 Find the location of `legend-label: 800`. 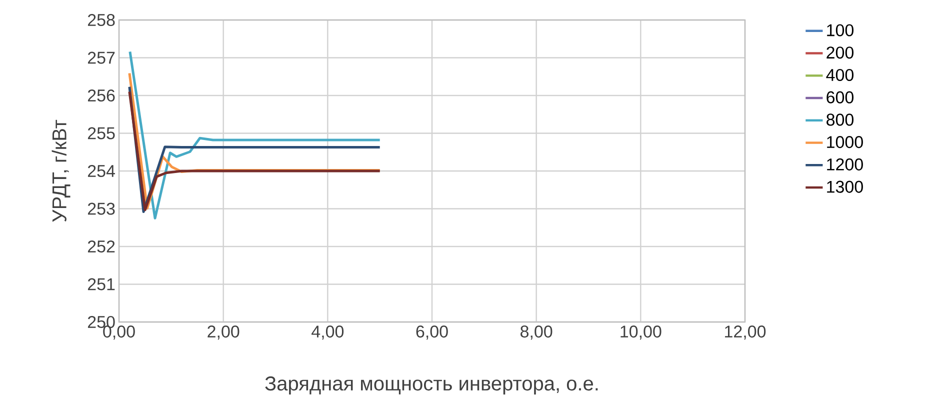

legend-label: 800 is located at coordinates (840, 120).